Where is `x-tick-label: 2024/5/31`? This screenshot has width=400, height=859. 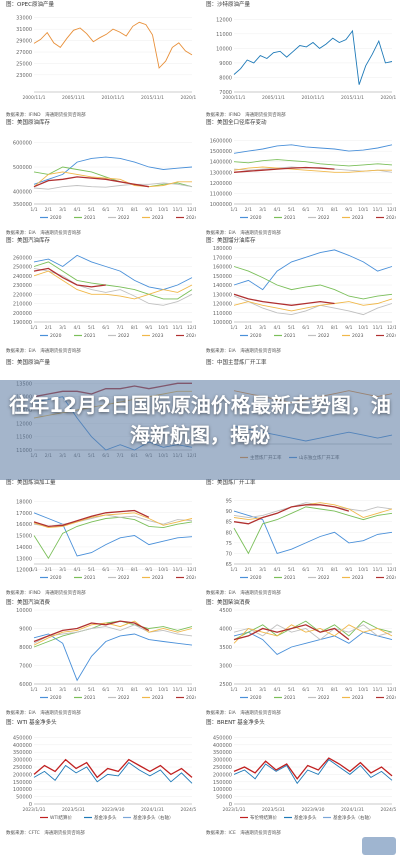 x-tick-label: 2024/5/31 is located at coordinates (388, 810).